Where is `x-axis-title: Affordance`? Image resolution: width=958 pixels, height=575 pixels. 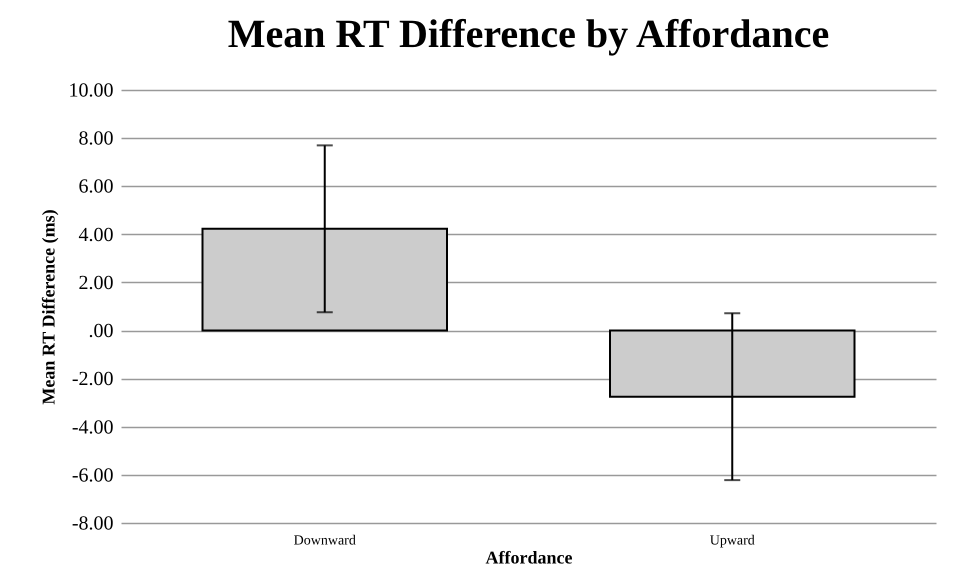 x-axis-title: Affordance is located at coordinates (529, 558).